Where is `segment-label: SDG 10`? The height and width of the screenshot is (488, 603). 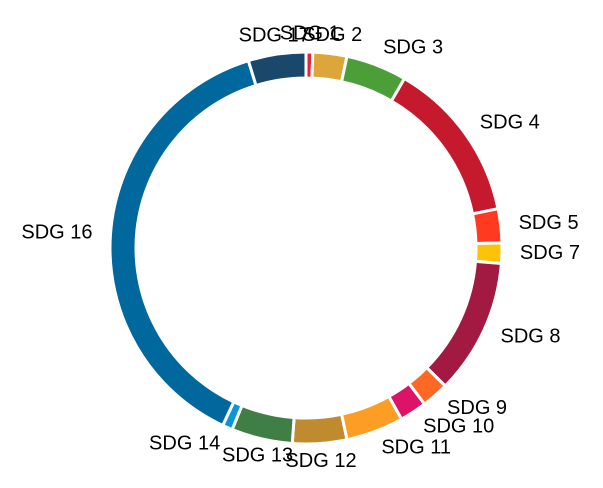
segment-label: SDG 10 is located at coordinates (458, 426).